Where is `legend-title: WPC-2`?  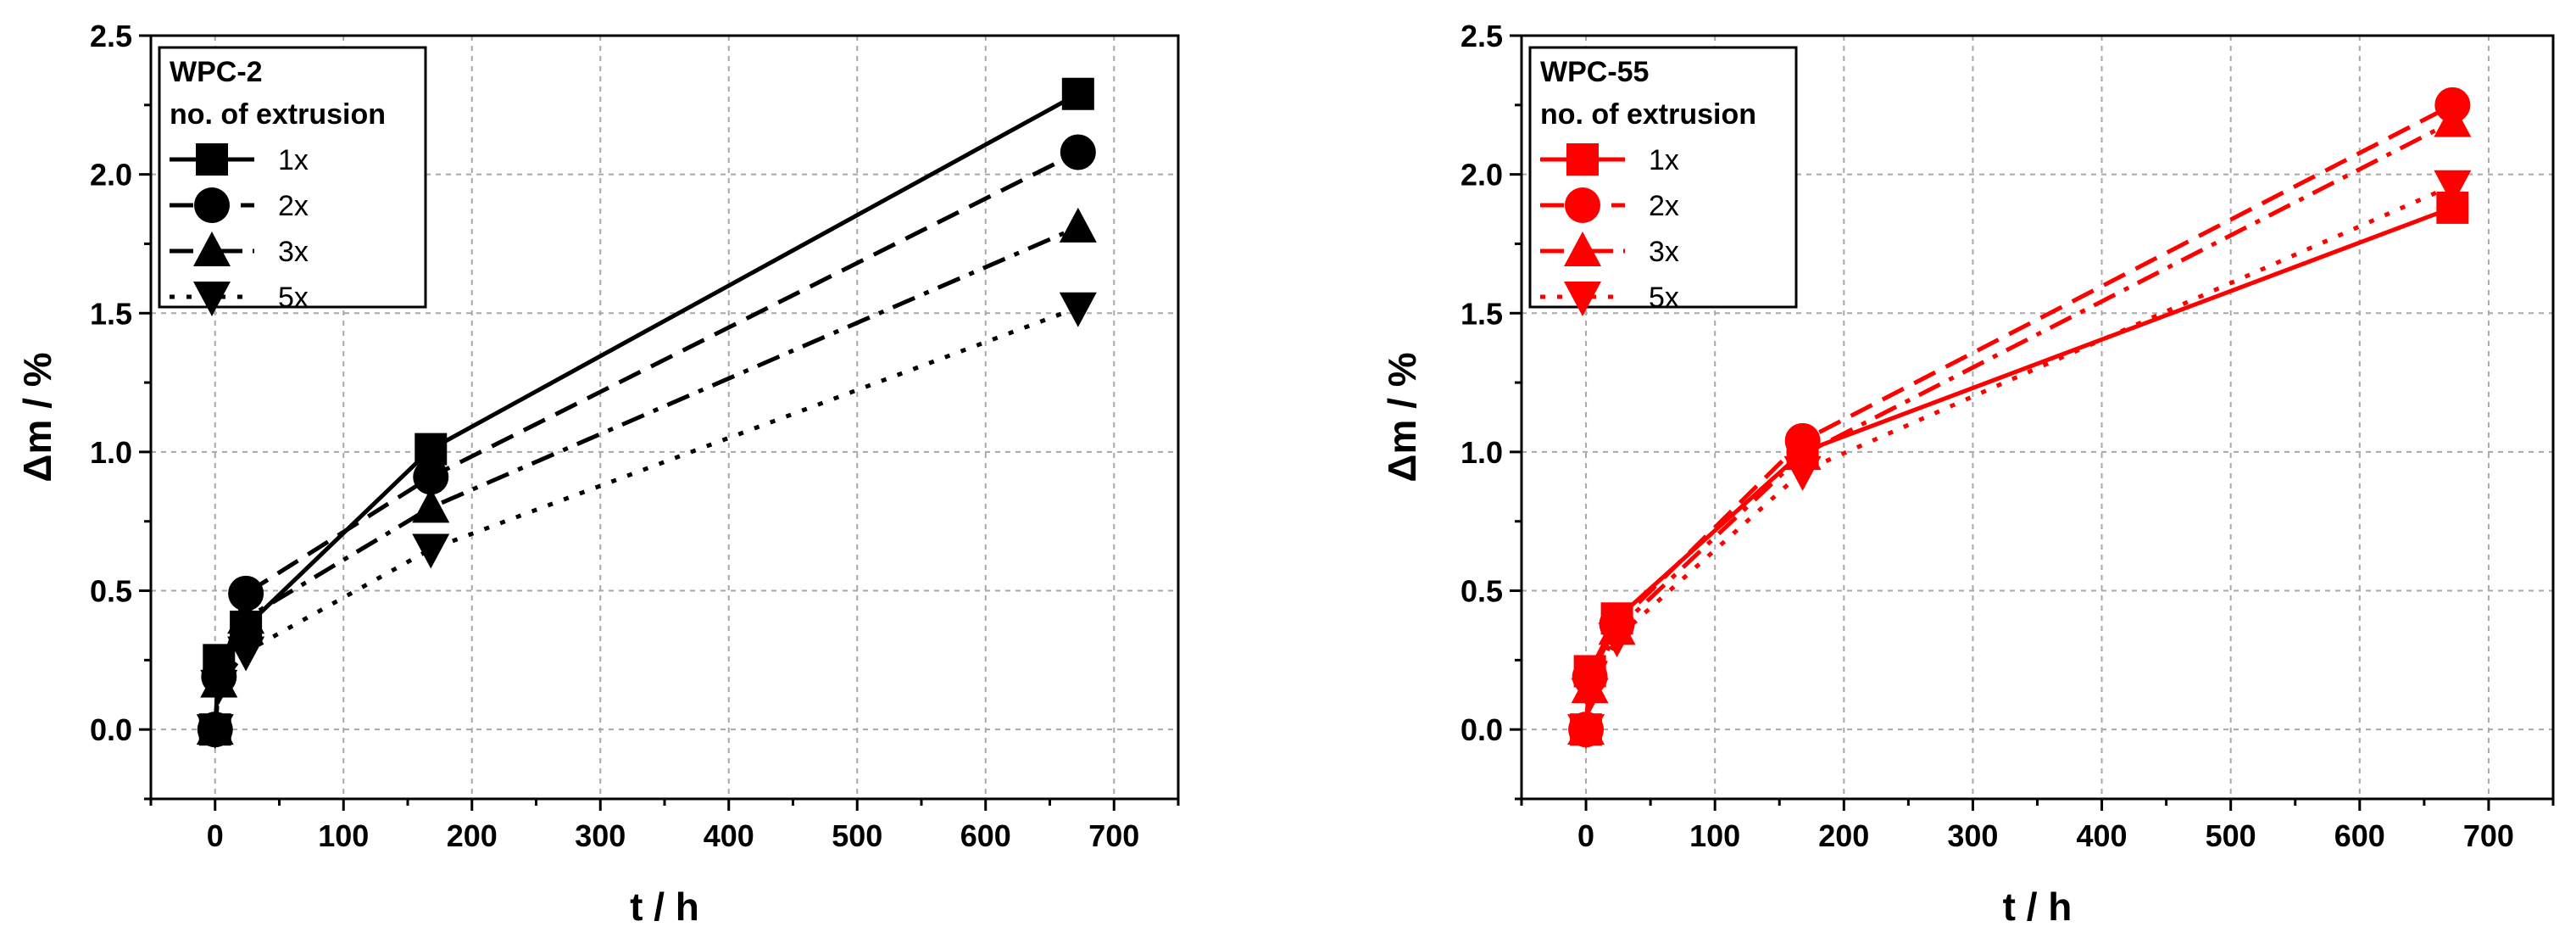 legend-title: WPC-2 is located at coordinates (216, 72).